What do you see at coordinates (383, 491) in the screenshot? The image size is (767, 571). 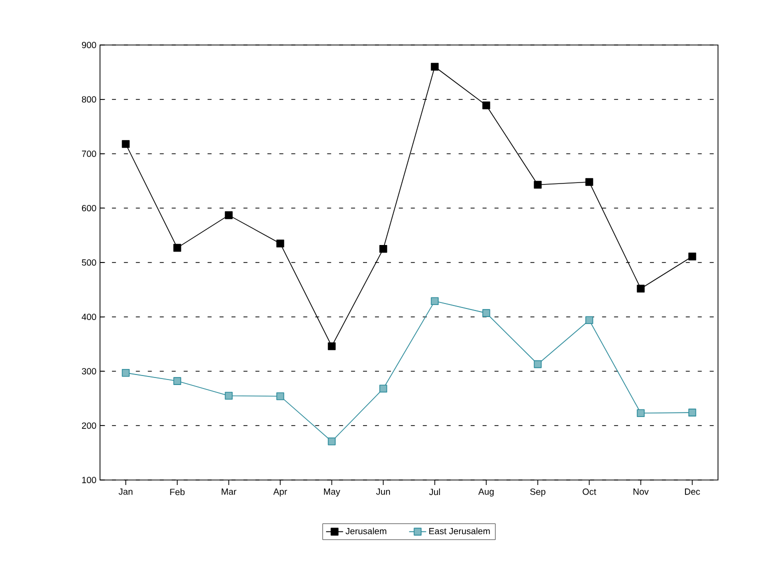 I see `x-tick-label: Jun` at bounding box center [383, 491].